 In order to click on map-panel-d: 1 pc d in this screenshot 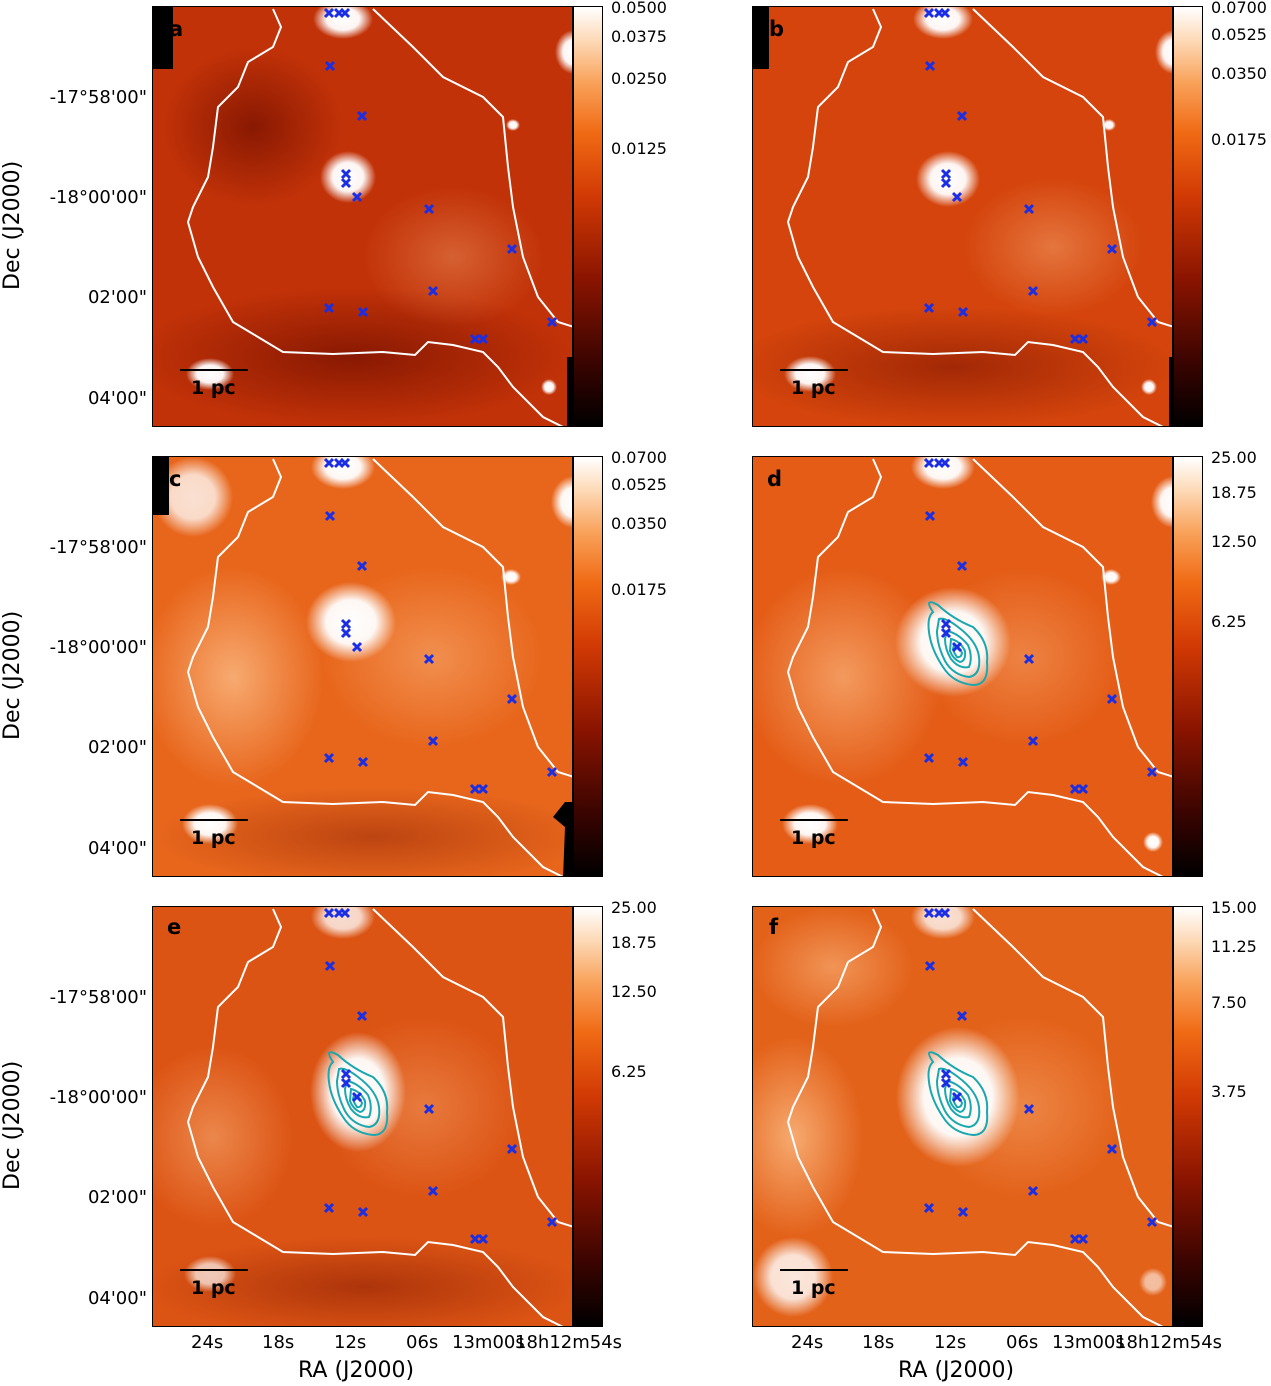, I will do `click(962, 666)`.